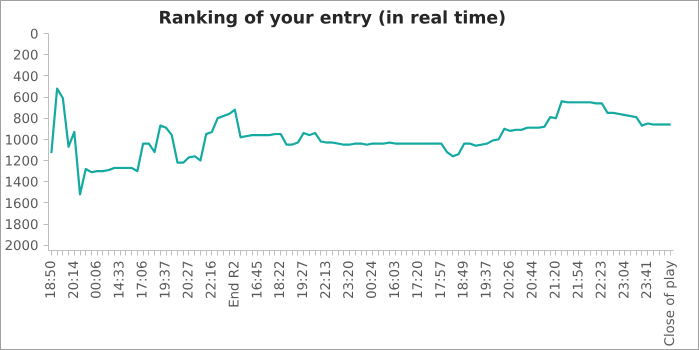 The width and height of the screenshot is (699, 350). Describe the element at coordinates (97, 279) in the screenshot. I see `x-tick-label: 00:06` at that location.